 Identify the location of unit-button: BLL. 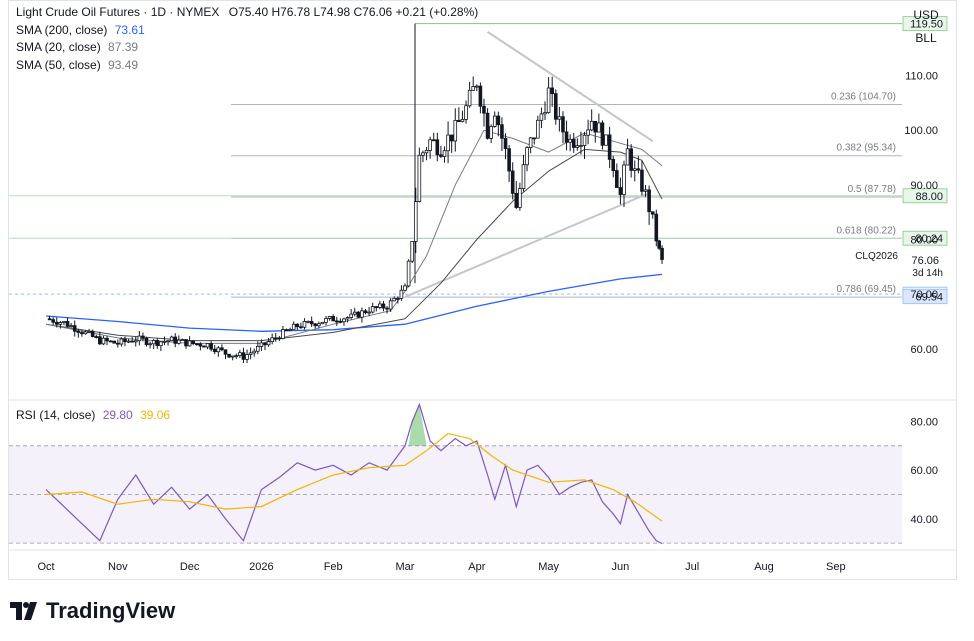
(926, 38).